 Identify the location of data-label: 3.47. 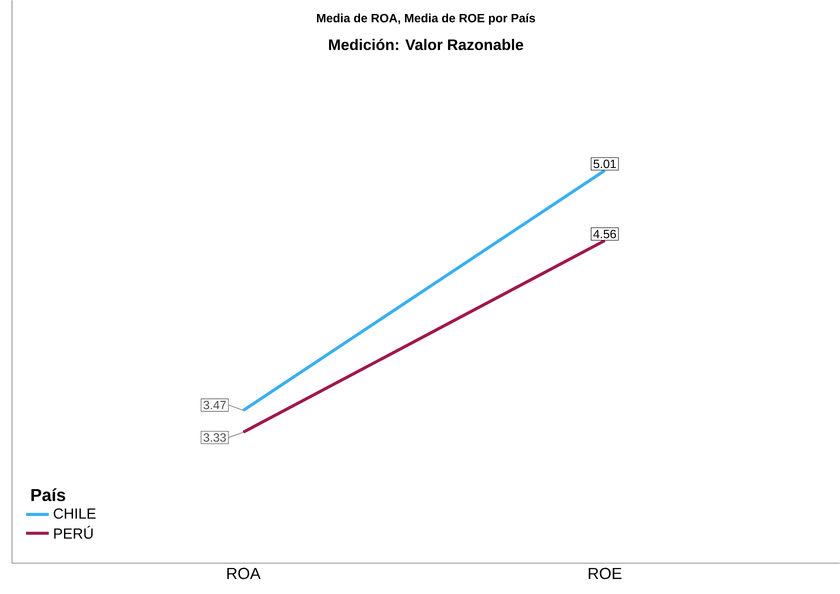
(215, 405).